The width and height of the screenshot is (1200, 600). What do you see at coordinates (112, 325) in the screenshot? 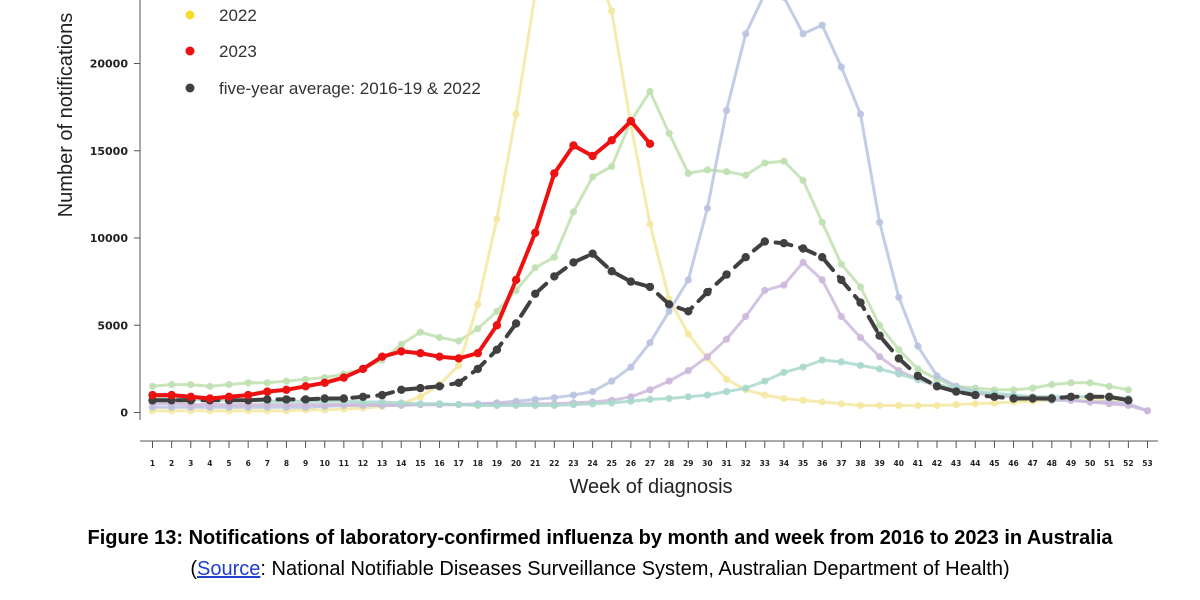
I see `y-tick-label: 5000` at bounding box center [112, 325].